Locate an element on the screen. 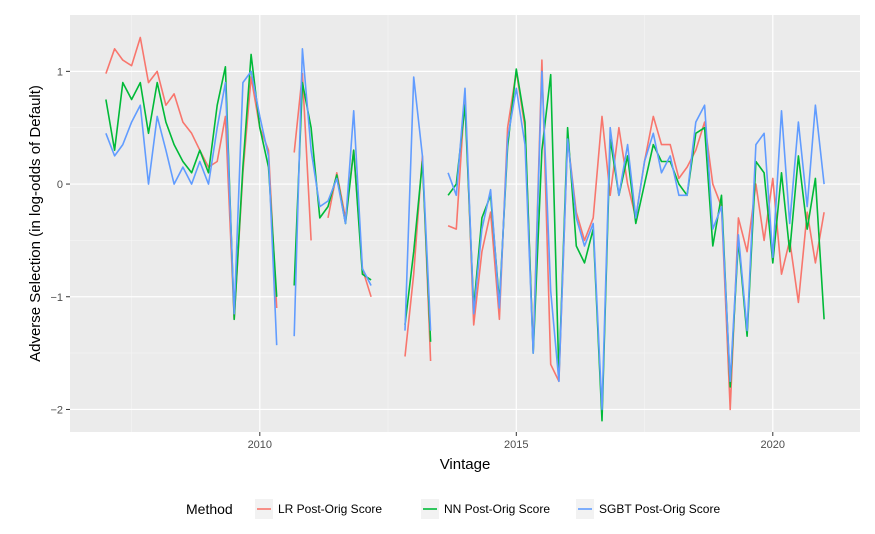 The width and height of the screenshot is (875, 534). legend-label: LR Post-Orig Score is located at coordinates (330, 509).